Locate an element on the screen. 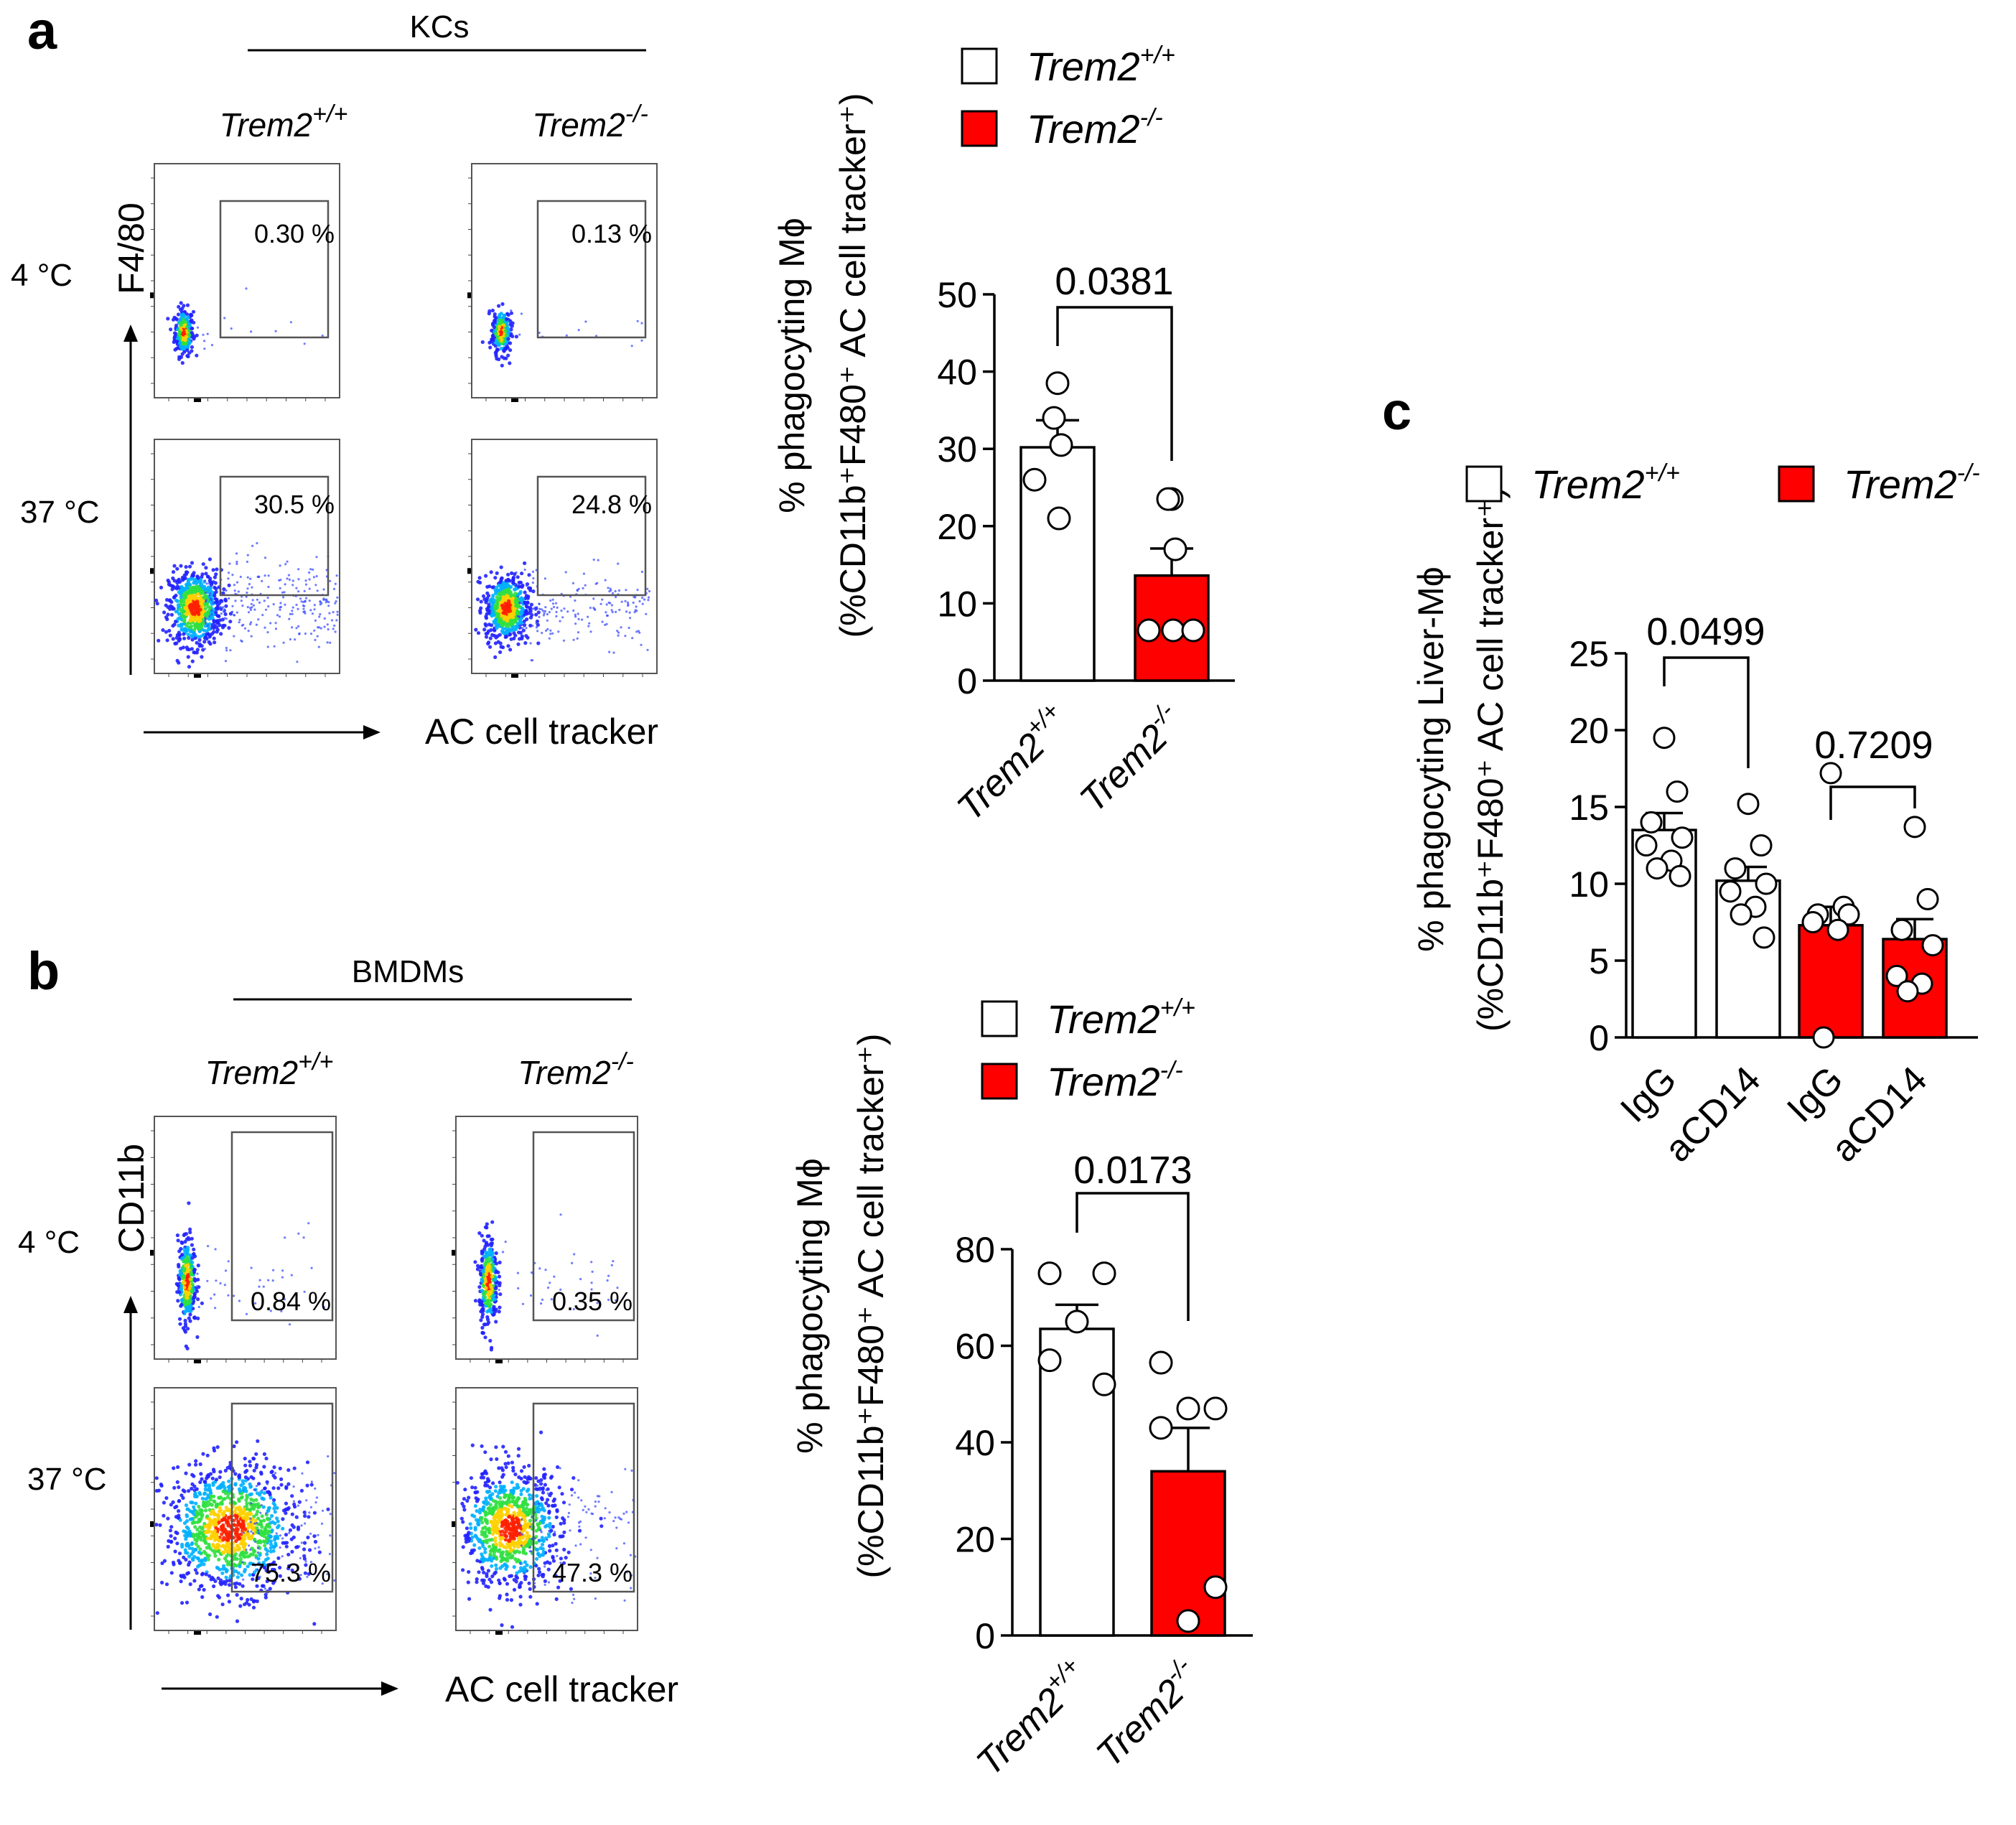 This screenshot has width=2016, height=1825. gate-percentage: 0.84 % is located at coordinates (291, 1301).